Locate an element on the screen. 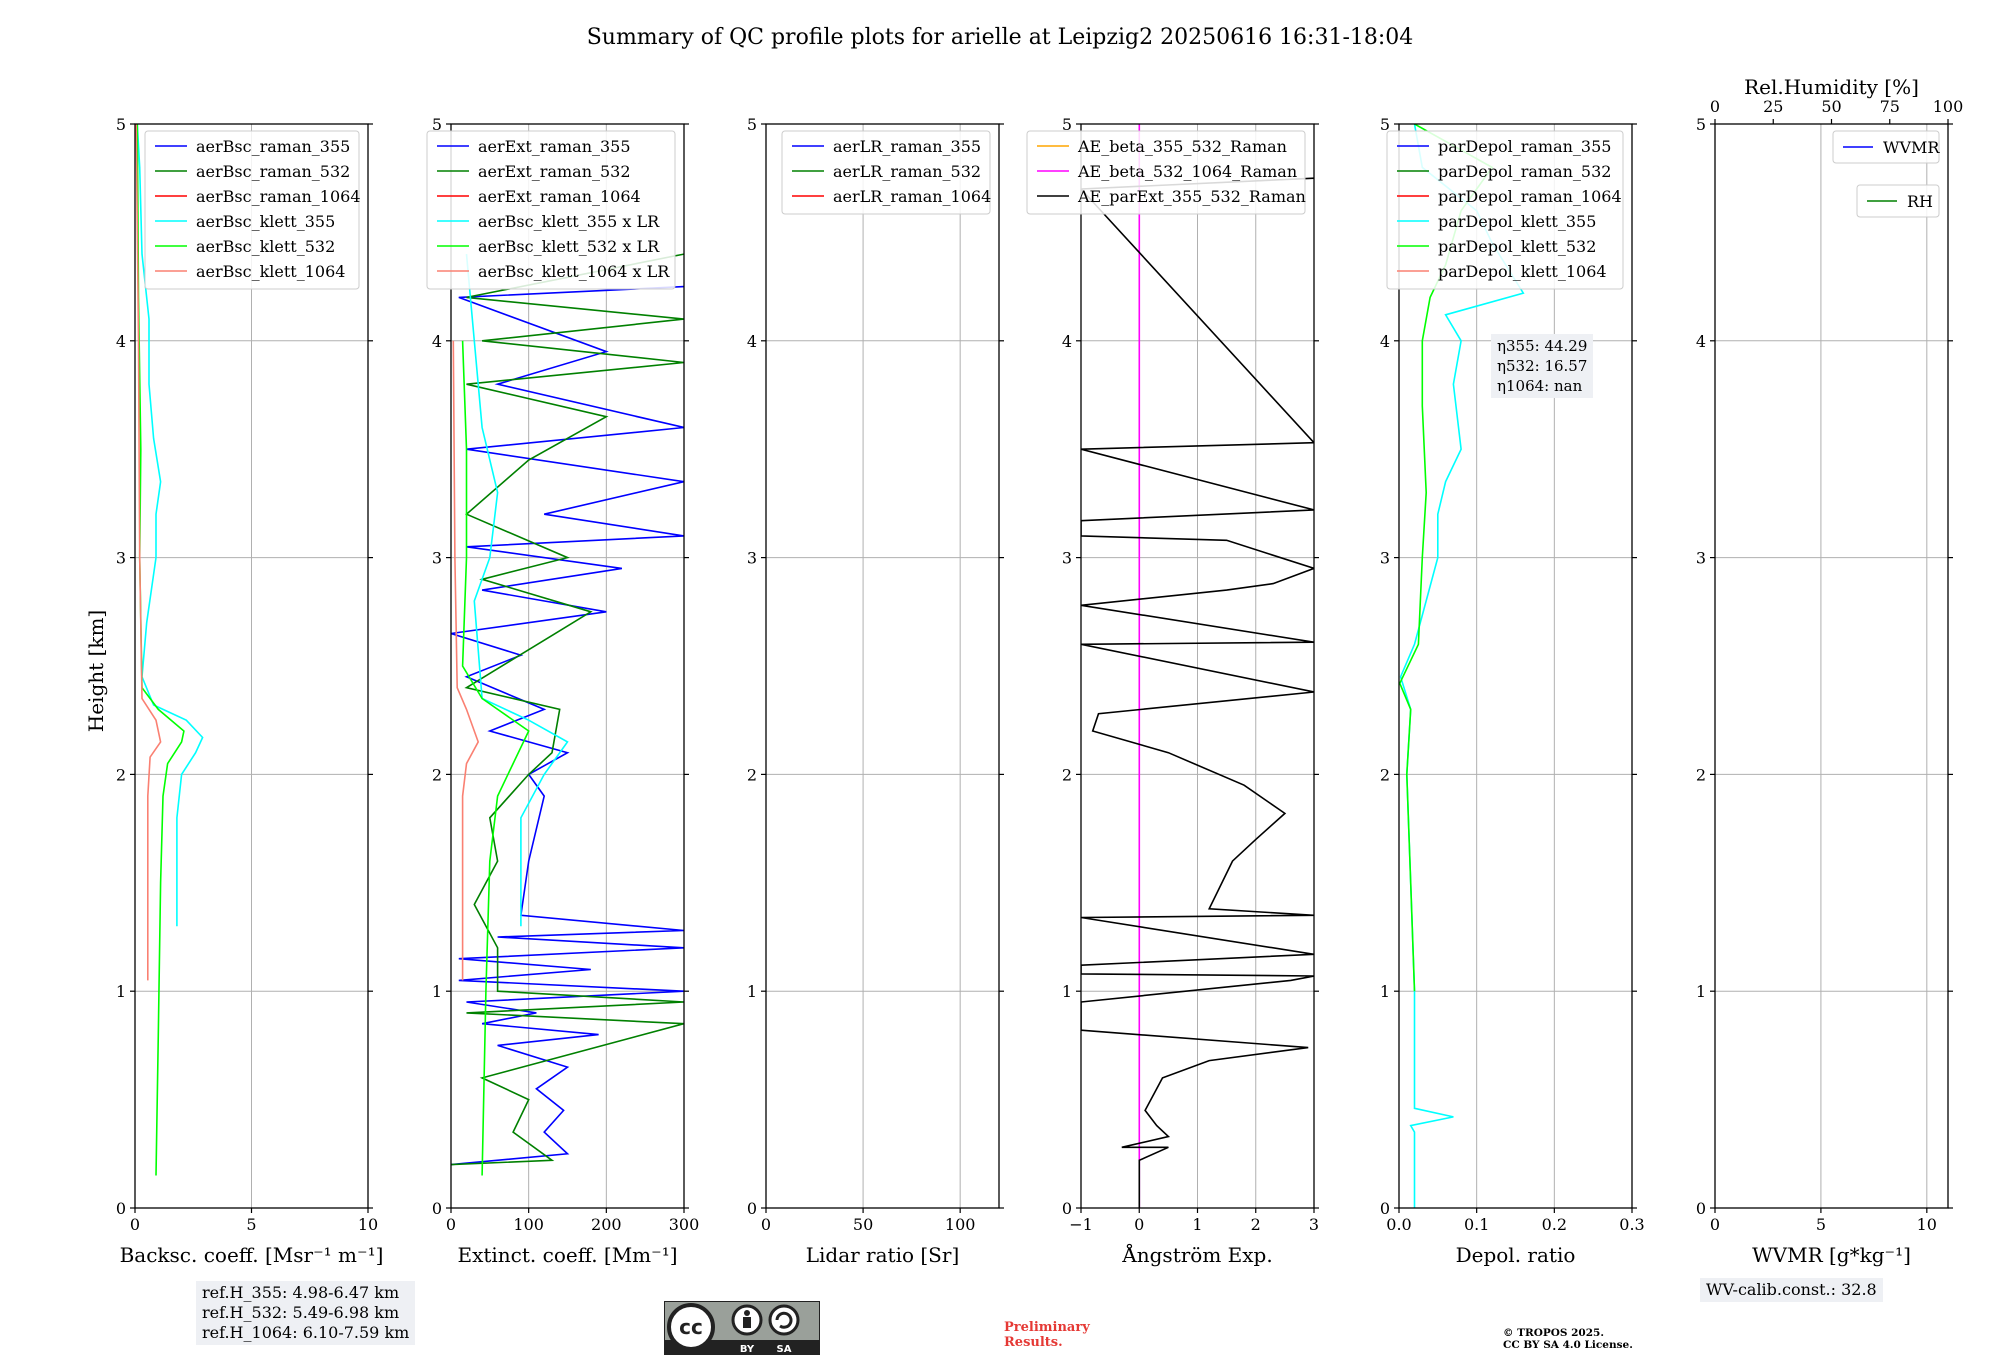 The width and height of the screenshot is (2000, 1360). eta-355-text: η355: 44.29 is located at coordinates (1542, 346).